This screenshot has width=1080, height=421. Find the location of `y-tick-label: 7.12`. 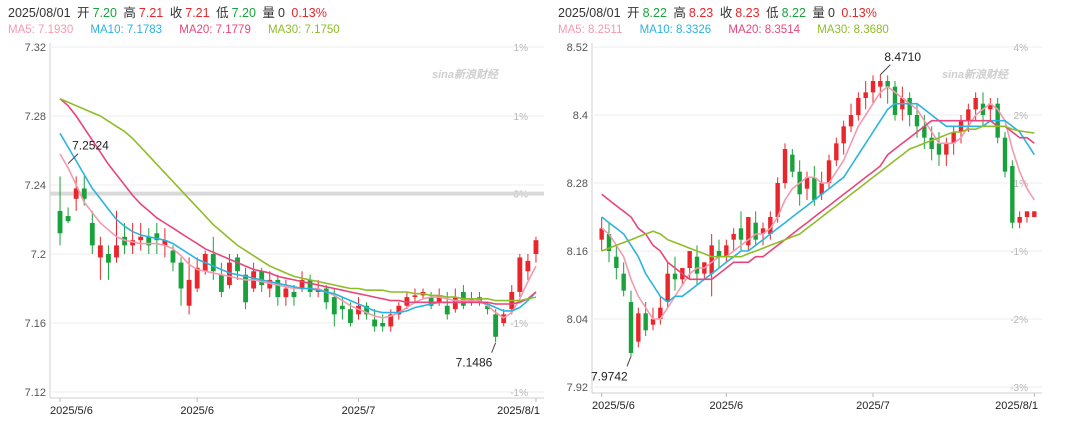

y-tick-label: 7.12 is located at coordinates (35, 393).